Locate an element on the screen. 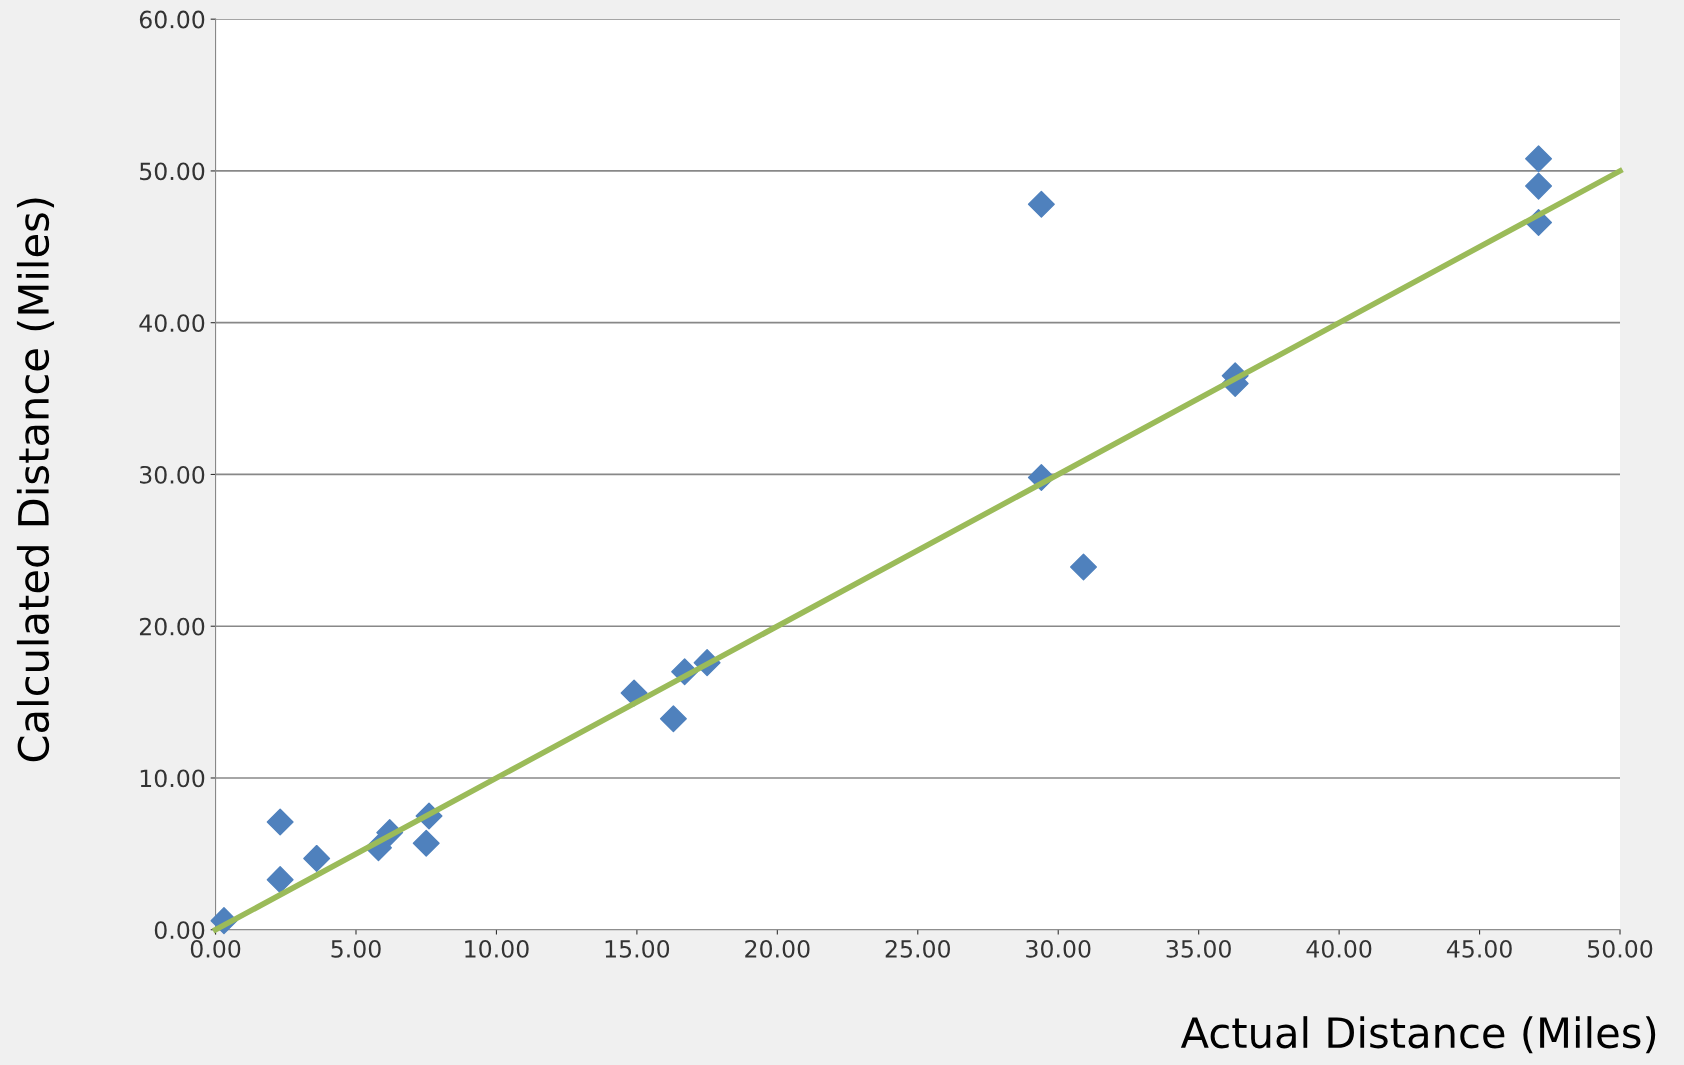  x-tick-label: 35.00 is located at coordinates (1198, 948).